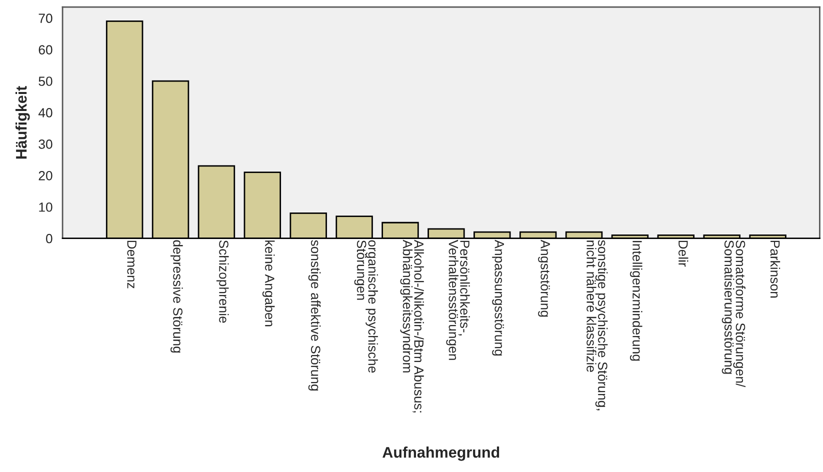 The height and width of the screenshot is (472, 823). Describe the element at coordinates (412, 326) in the screenshot. I see `x-tick-label: Alkohol-/Nikotin-/Btm Abusus; Abhängigkeitssyndrom` at that location.